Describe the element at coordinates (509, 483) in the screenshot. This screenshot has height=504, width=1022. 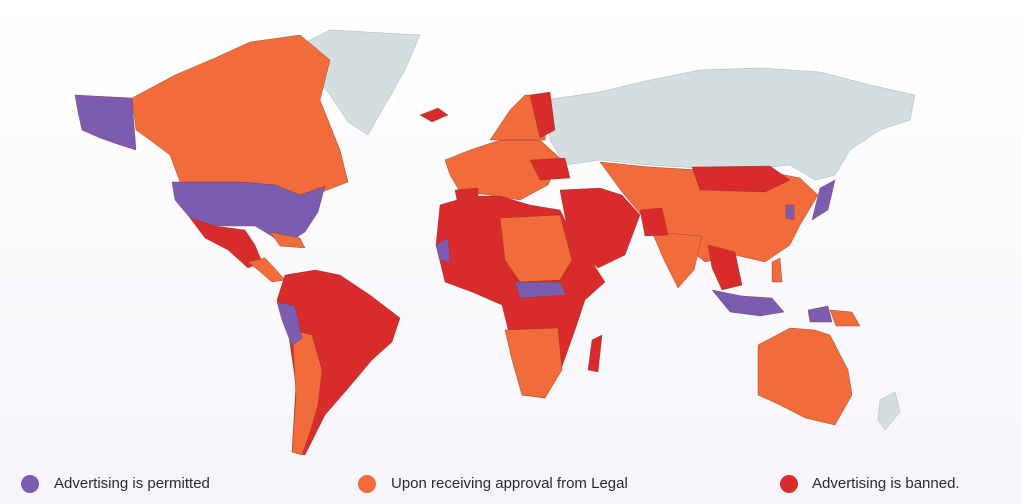
I see `legend-label: Upon receiving approval from Legal` at that location.